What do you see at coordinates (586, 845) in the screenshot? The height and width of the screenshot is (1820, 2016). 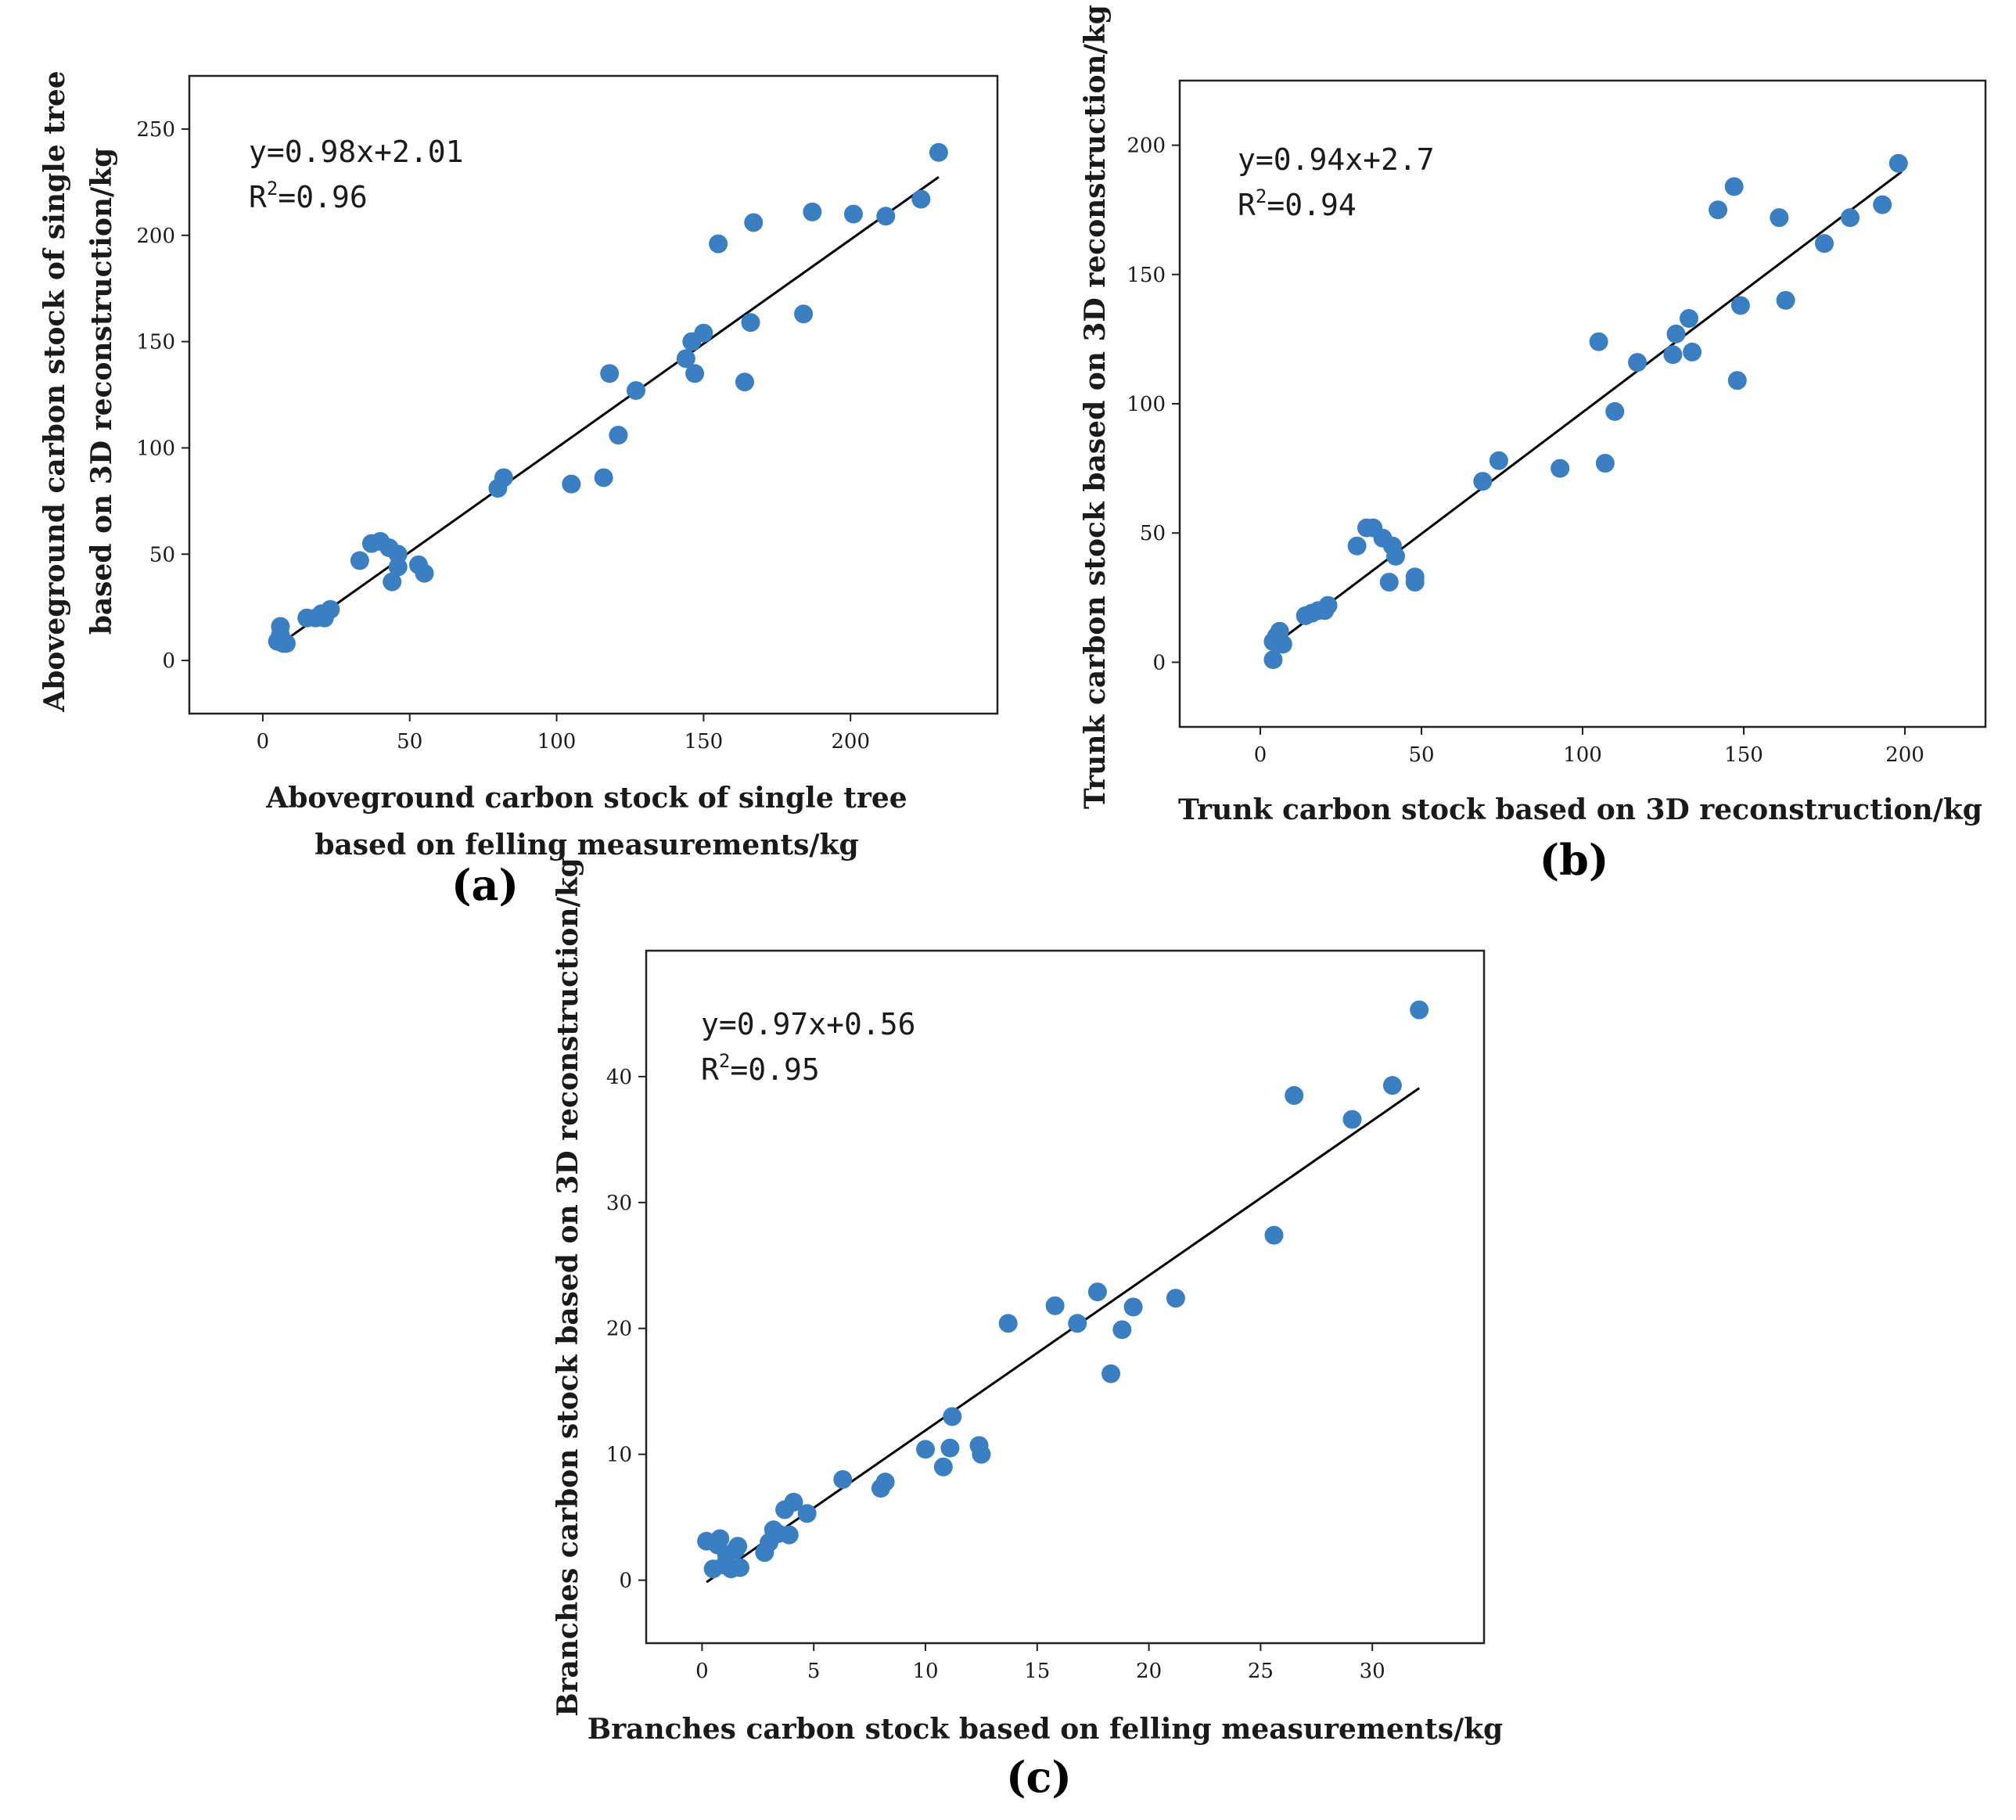 I see `panel-a-xlabel-line2: based on felling measurements/kg` at bounding box center [586, 845].